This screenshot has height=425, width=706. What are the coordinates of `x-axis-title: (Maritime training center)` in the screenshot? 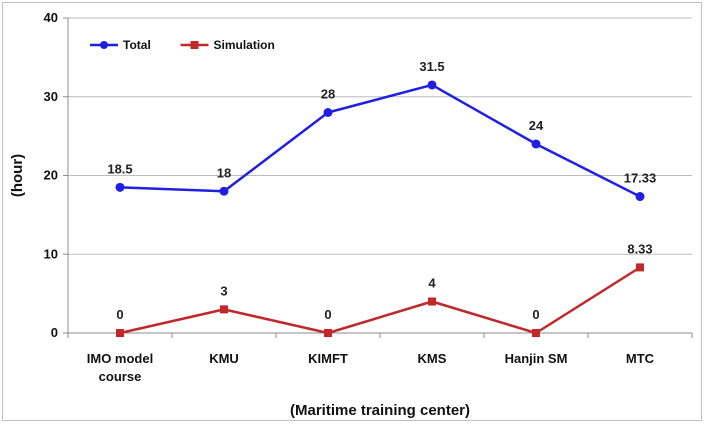 It's located at (380, 410).